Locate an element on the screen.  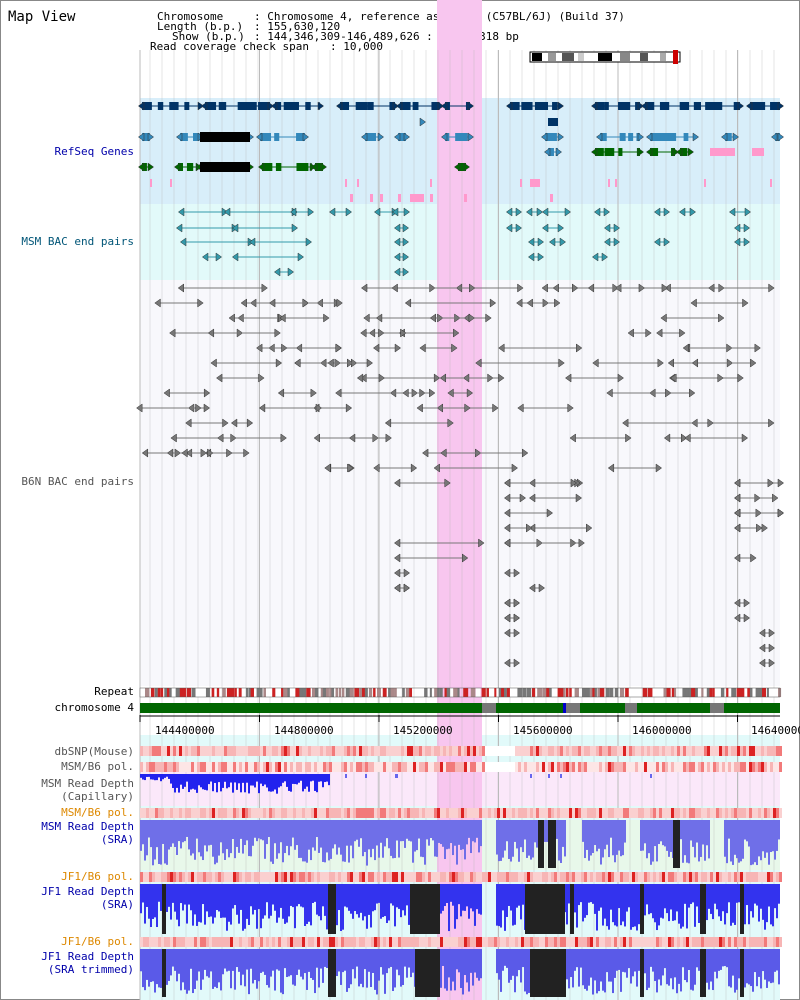
track-label-repeat: Repeat is located at coordinates (114, 691).